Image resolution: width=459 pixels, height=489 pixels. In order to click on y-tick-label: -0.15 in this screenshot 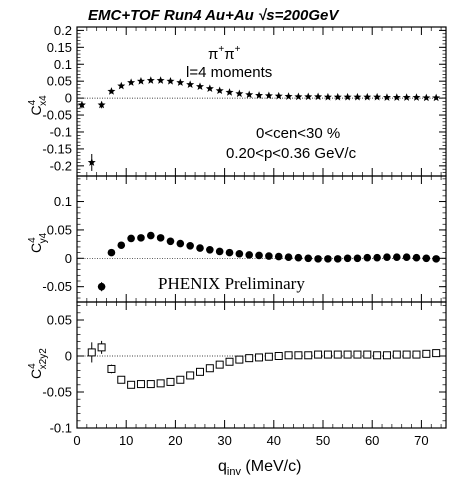, I will do `click(57, 148)`.